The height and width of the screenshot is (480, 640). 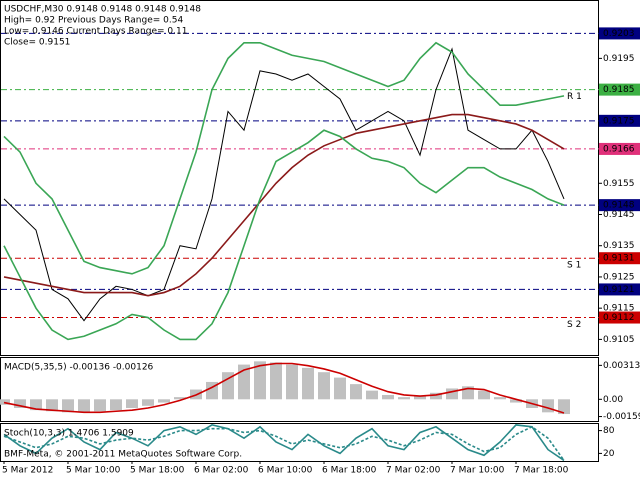 I want to click on x-tick-label: 6 Mar 10:00, so click(x=285, y=471).